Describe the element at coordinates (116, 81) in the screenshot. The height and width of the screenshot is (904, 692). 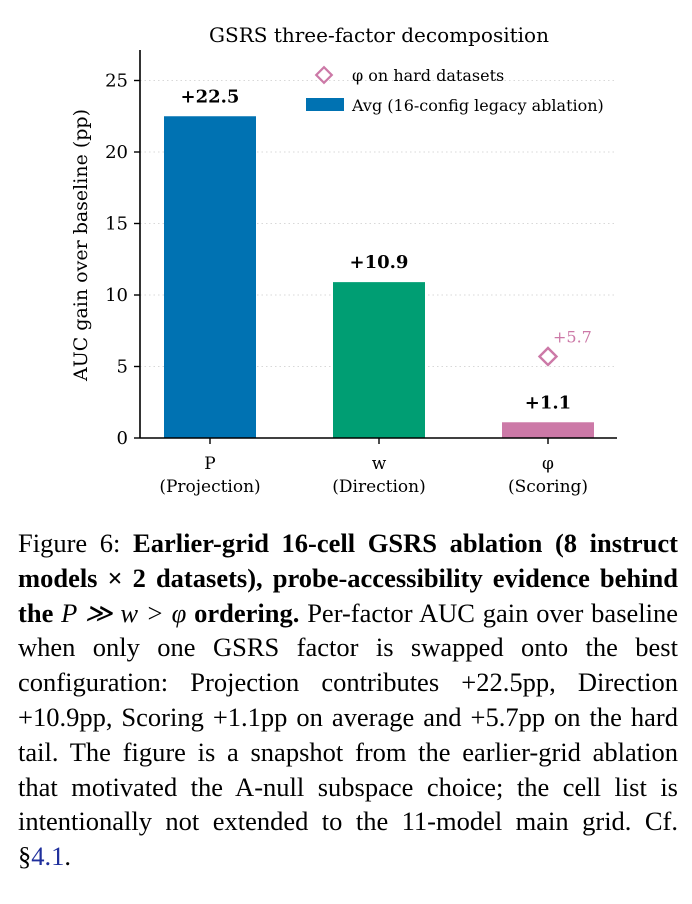
I see `y-tick-label-25: 25` at that location.